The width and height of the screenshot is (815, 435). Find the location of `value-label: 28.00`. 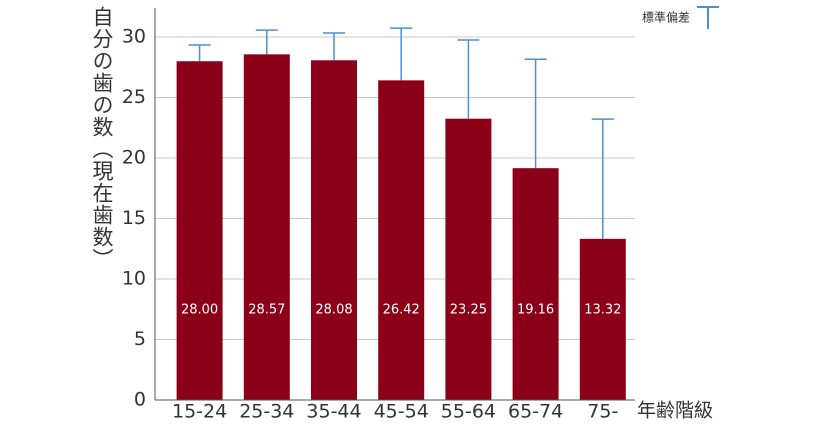

value-label: 28.00 is located at coordinates (199, 310).